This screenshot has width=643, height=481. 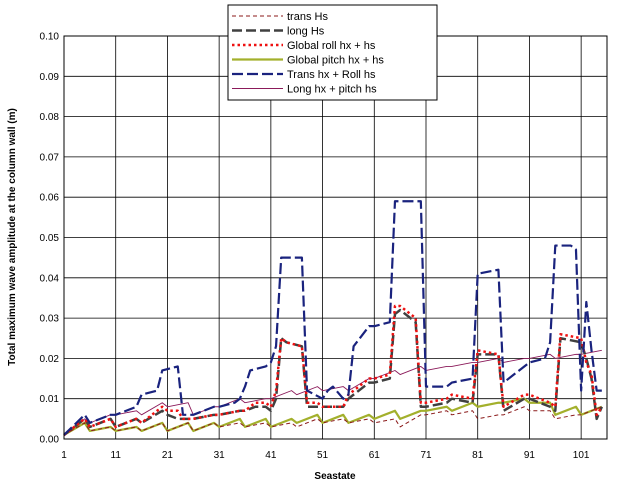 I want to click on legend-box, so click(x=332, y=52).